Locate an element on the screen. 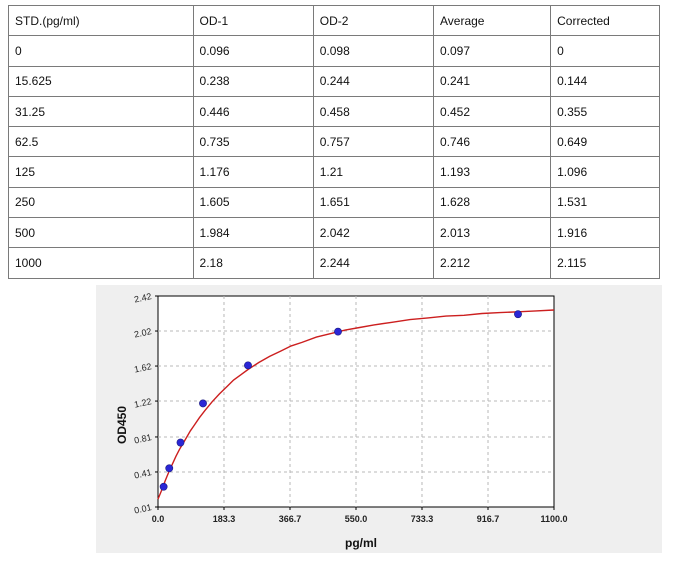 The image size is (680, 563). table-row: 15.625 0.238 0.244 0.241 0.144 is located at coordinates (334, 81).